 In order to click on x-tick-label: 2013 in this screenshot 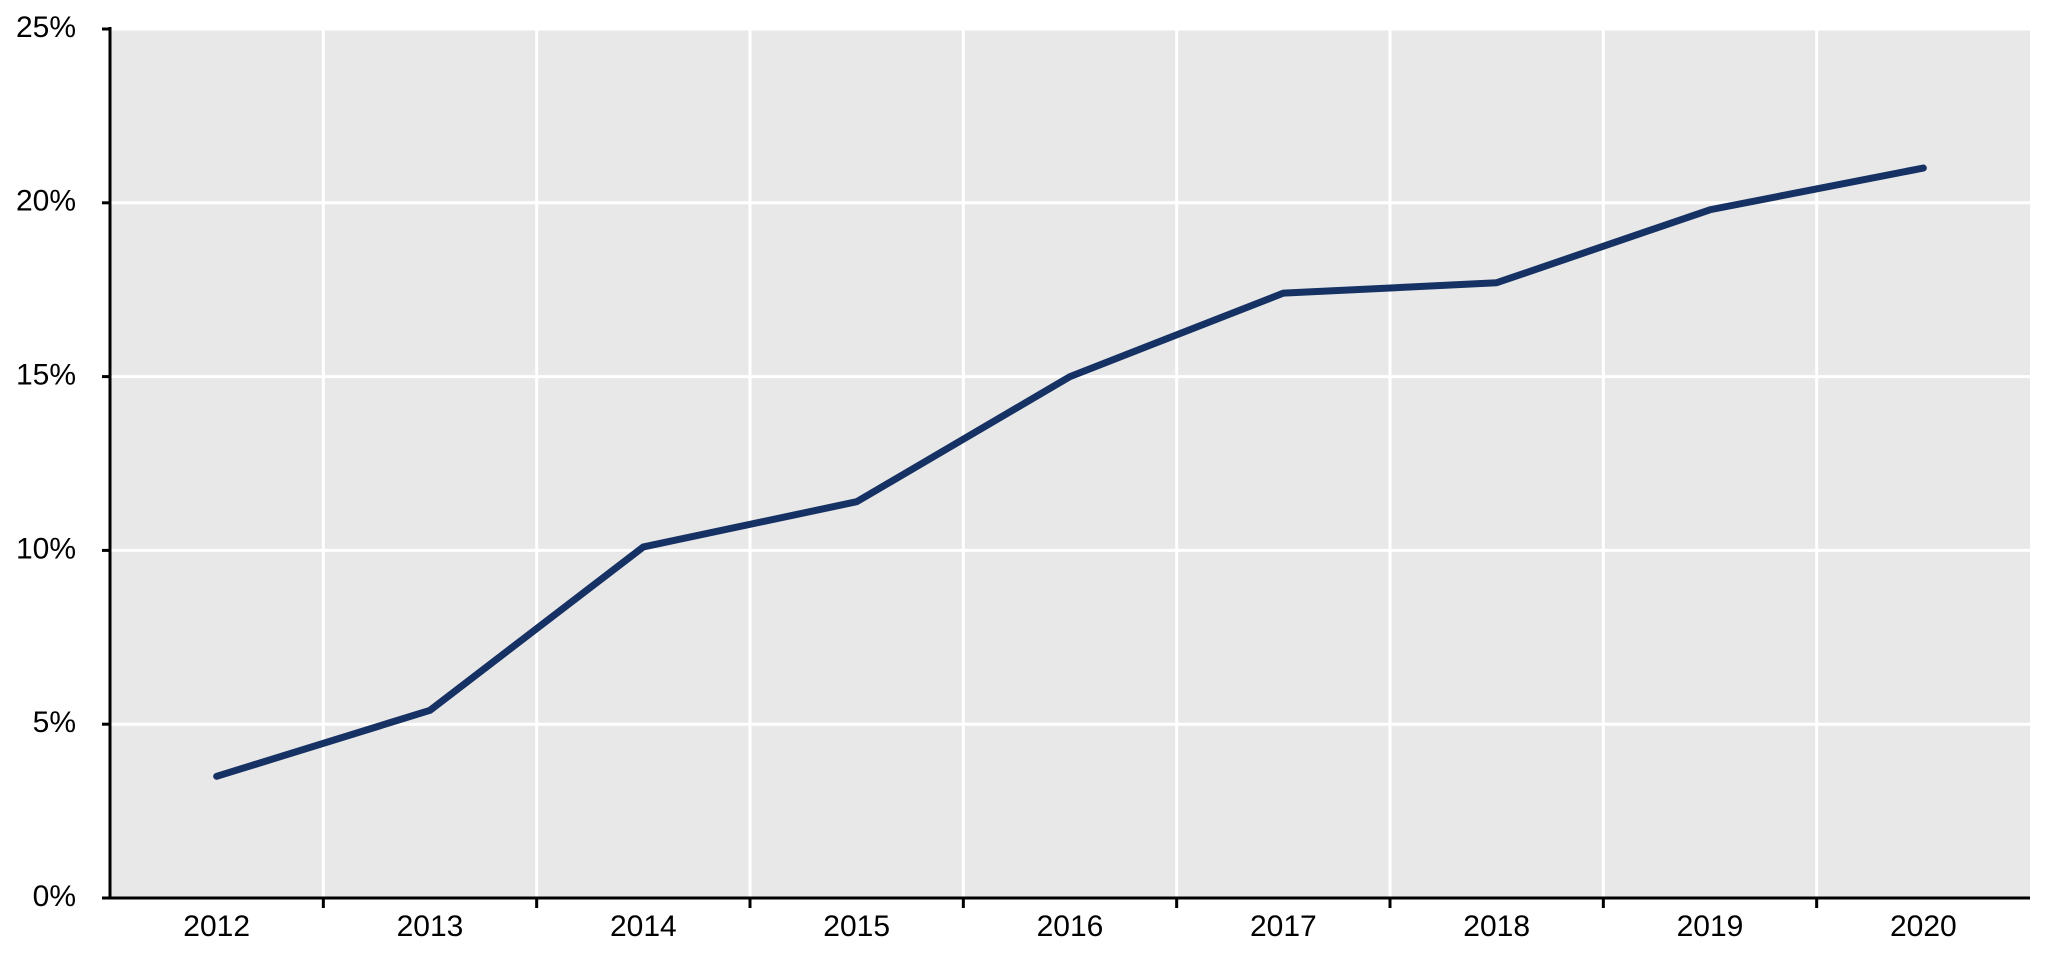, I will do `click(430, 926)`.